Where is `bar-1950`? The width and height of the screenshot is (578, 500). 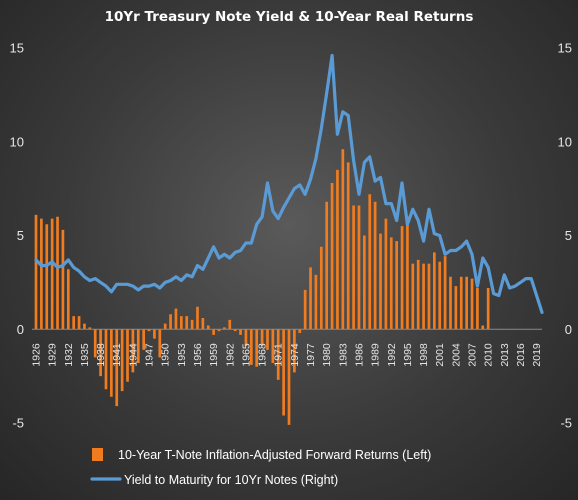 bar-1950 is located at coordinates (165, 326).